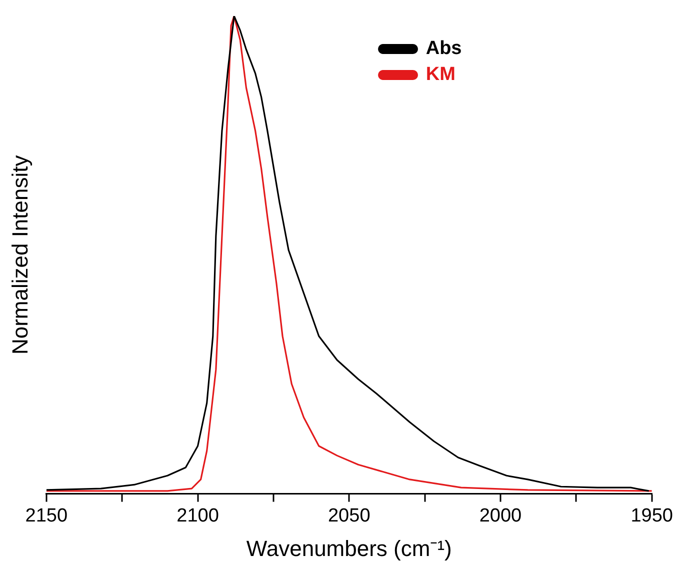 This screenshot has width=676, height=571. What do you see at coordinates (46, 515) in the screenshot?
I see `x-tick-label: 2150` at bounding box center [46, 515].